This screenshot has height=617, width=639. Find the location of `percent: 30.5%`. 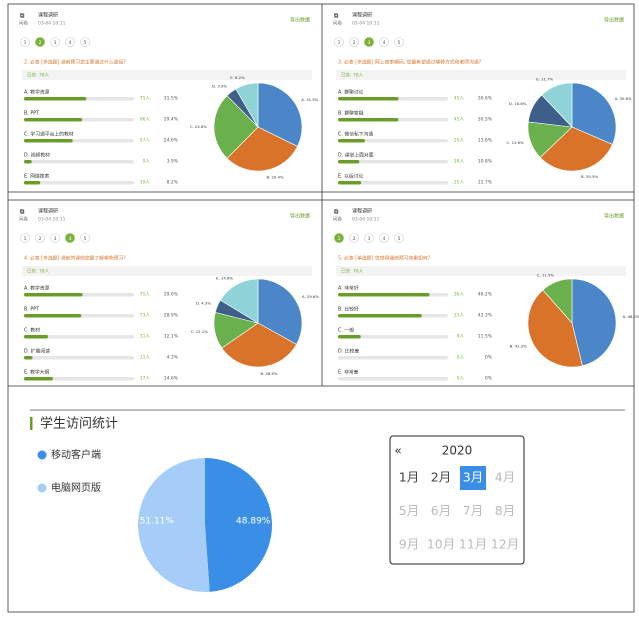

percent: 30.5% is located at coordinates (485, 120).